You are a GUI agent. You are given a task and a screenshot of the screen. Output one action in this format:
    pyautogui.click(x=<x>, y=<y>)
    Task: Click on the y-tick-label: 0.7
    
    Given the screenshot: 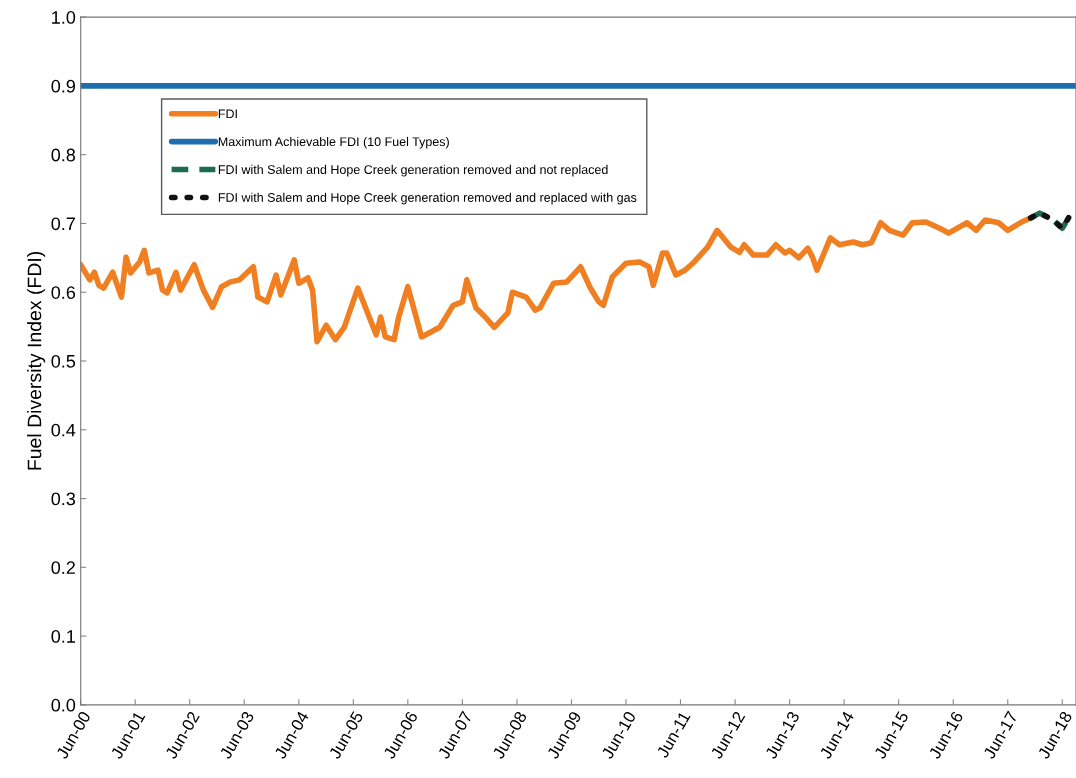 What is the action you would take?
    pyautogui.click(x=63, y=224)
    